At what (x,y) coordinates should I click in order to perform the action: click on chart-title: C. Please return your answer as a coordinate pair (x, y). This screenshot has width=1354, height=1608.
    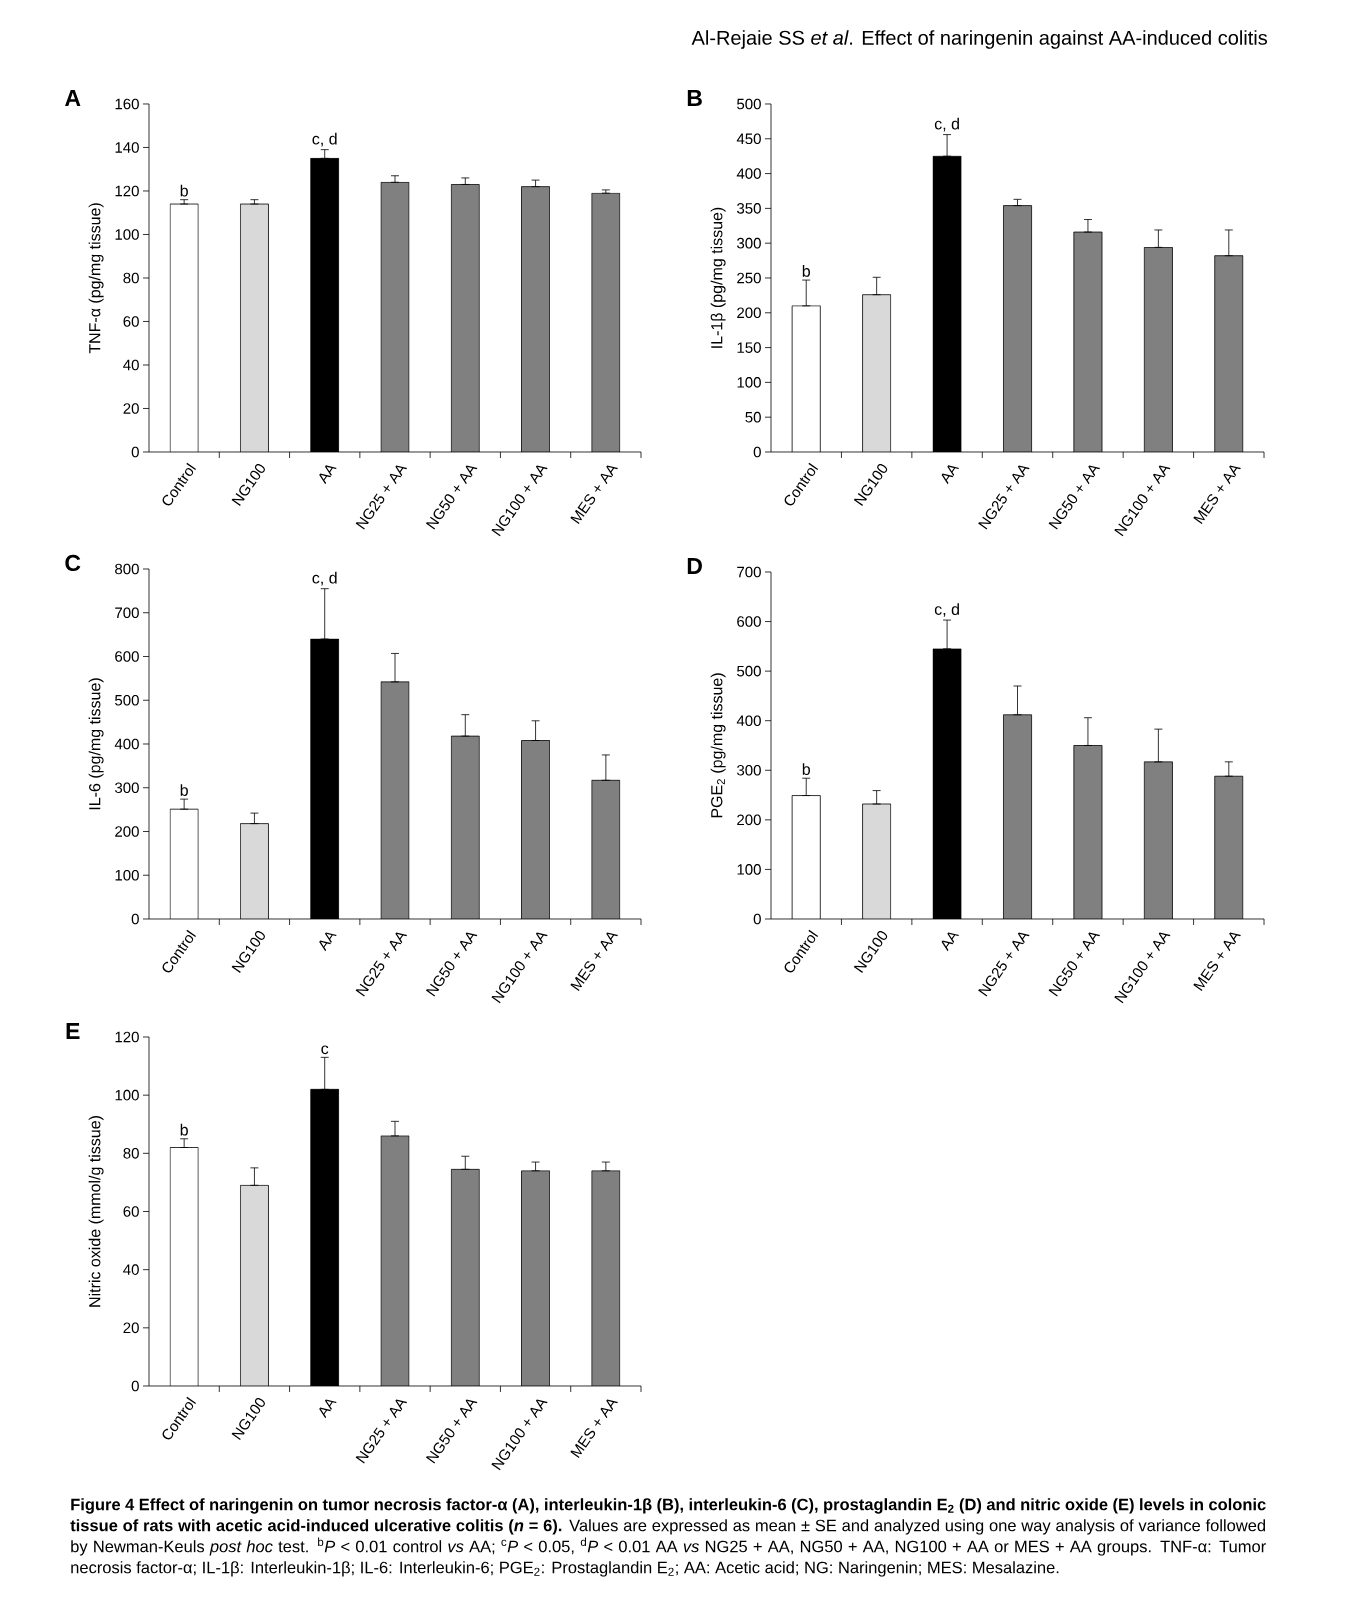
    Looking at the image, I should click on (73, 563).